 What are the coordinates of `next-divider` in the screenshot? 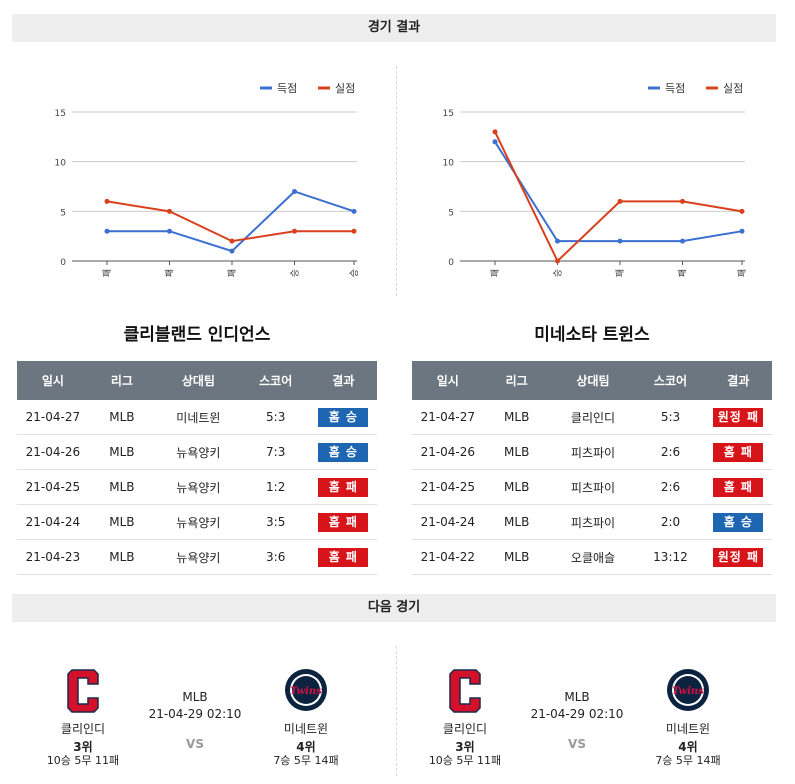 It's located at (396, 711).